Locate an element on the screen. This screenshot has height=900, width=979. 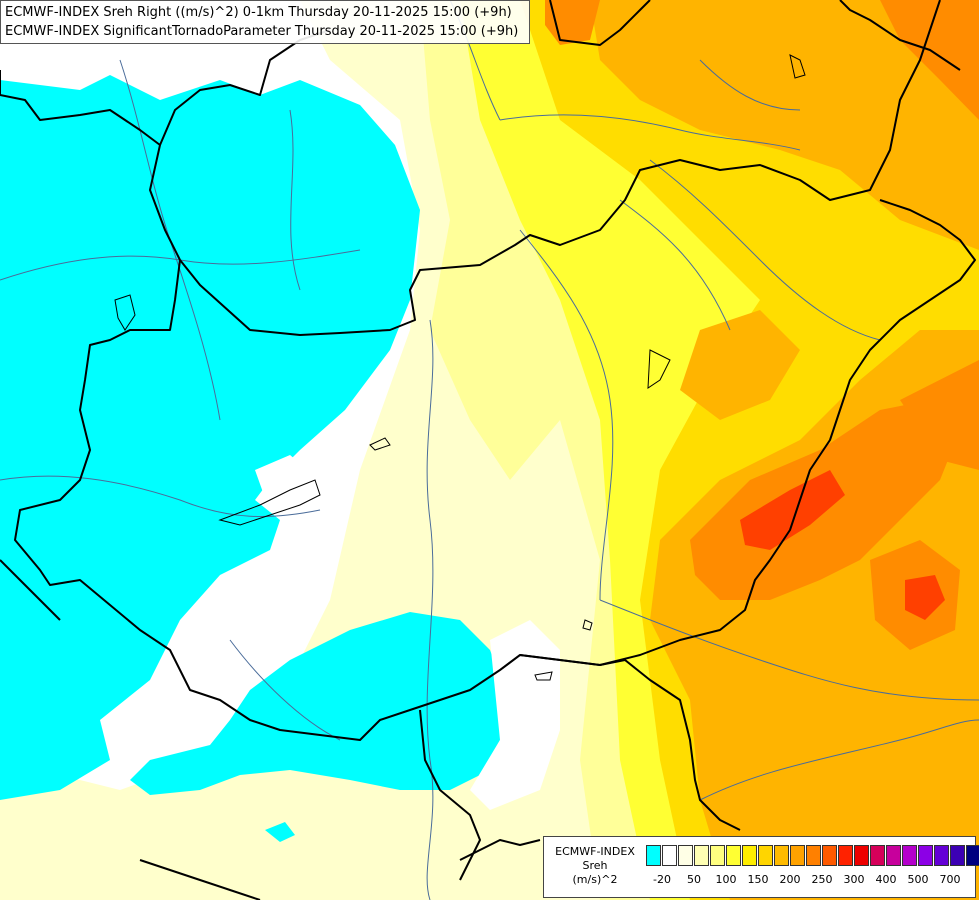
field-white-mid is located at coordinates (287, 483).